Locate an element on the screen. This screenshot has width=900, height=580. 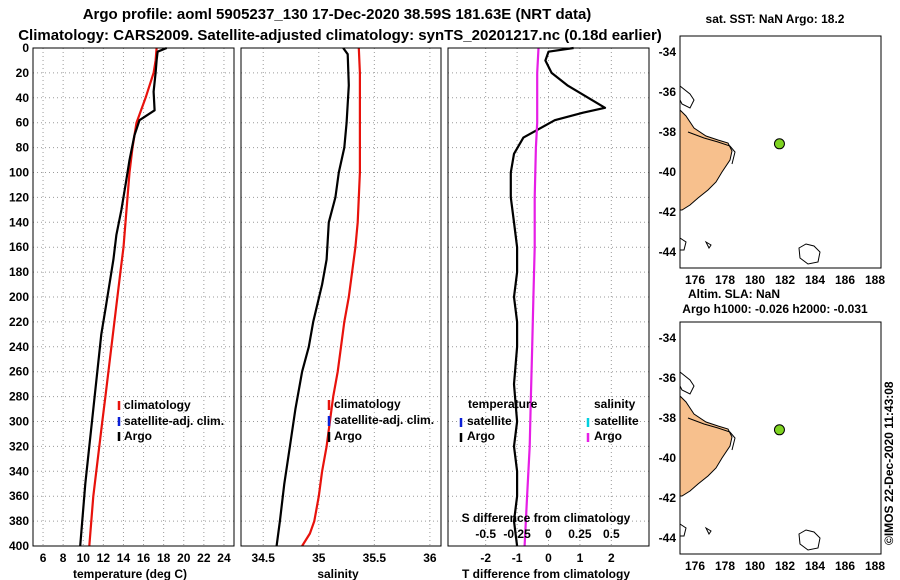
depth-tick-label: 320 is located at coordinates (19, 446).